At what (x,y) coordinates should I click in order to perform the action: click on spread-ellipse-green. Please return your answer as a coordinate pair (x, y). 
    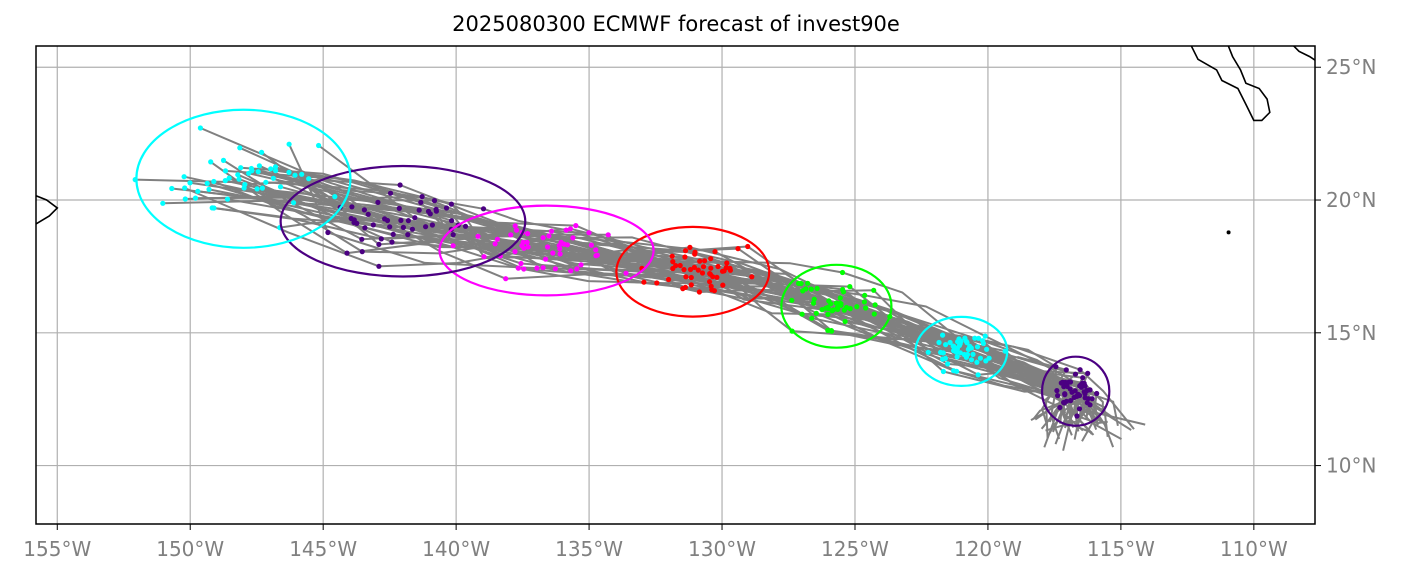
    Looking at the image, I should click on (836, 306).